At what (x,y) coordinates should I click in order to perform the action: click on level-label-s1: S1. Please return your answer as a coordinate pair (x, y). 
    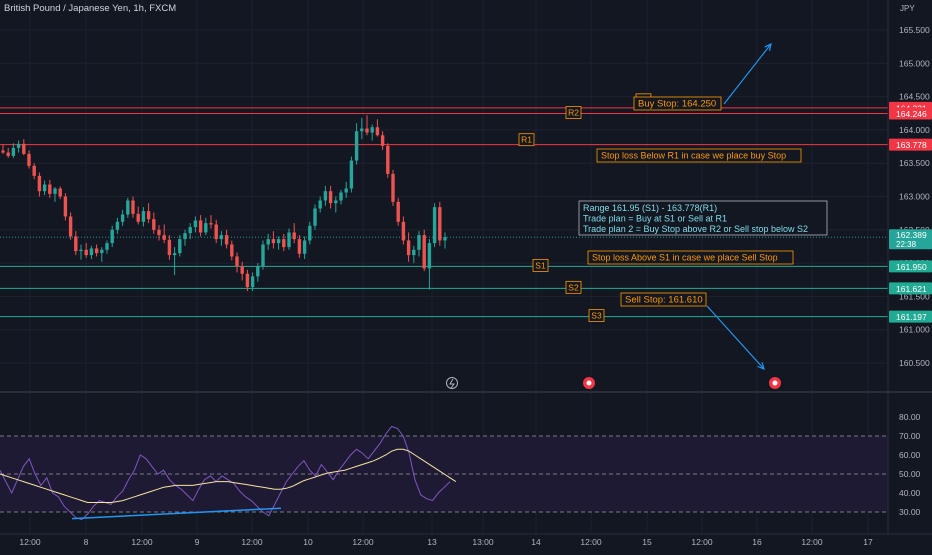
    Looking at the image, I should click on (540, 265).